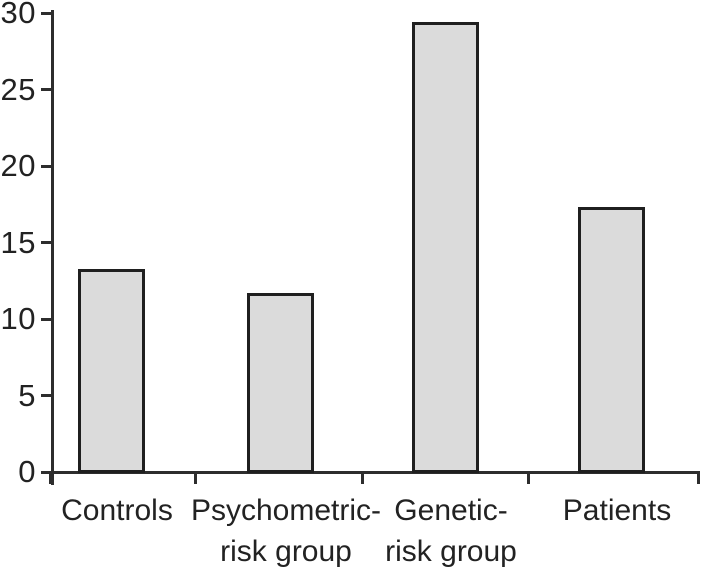 The width and height of the screenshot is (703, 575). What do you see at coordinates (611, 340) in the screenshot?
I see `bar-patients` at bounding box center [611, 340].